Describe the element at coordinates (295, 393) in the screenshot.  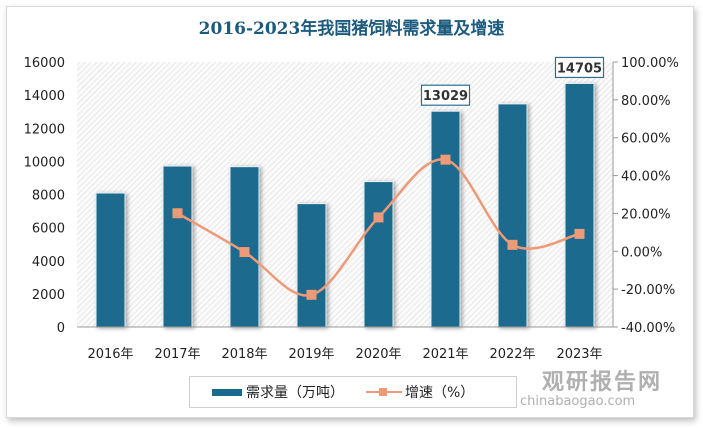
I see `legend-label-demand: 需求量（万吨）` at that location.